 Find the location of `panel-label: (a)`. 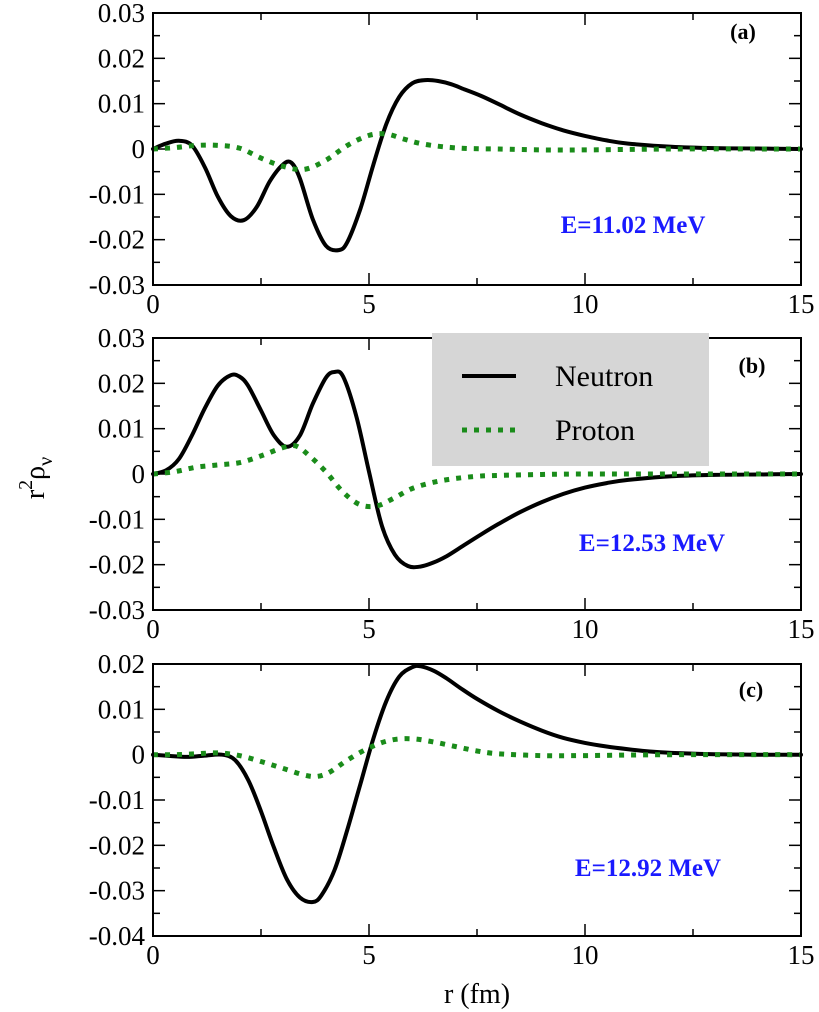

panel-label: (a) is located at coordinates (743, 31).